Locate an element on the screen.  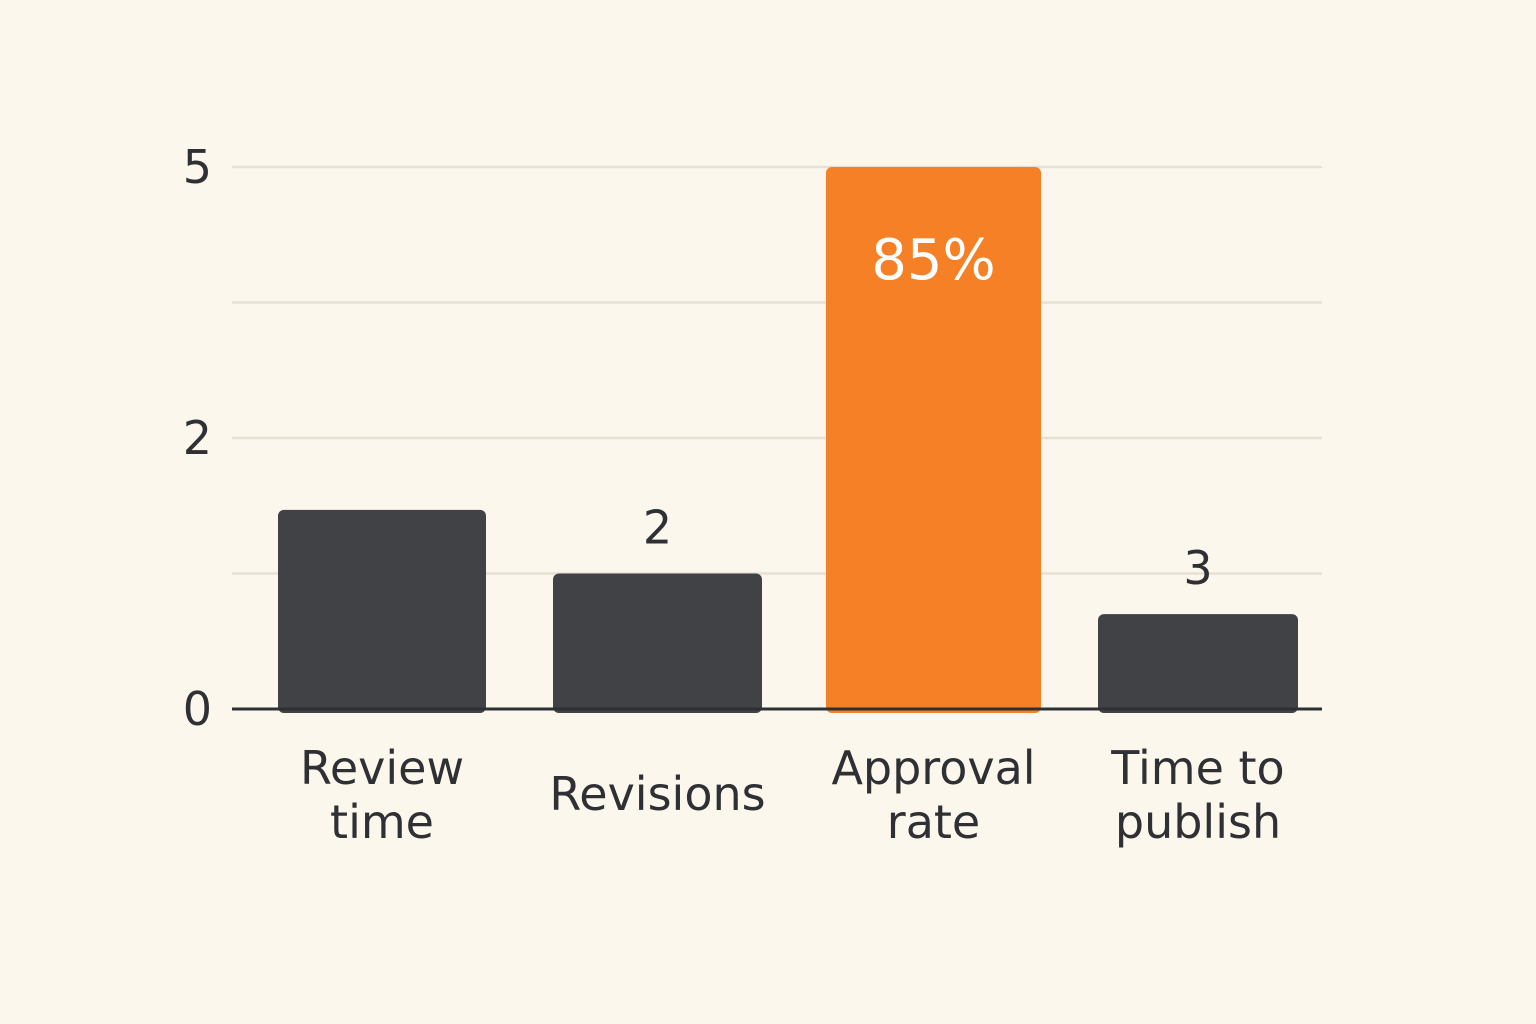
category-label-0-line-1: time is located at coordinates (382, 822).